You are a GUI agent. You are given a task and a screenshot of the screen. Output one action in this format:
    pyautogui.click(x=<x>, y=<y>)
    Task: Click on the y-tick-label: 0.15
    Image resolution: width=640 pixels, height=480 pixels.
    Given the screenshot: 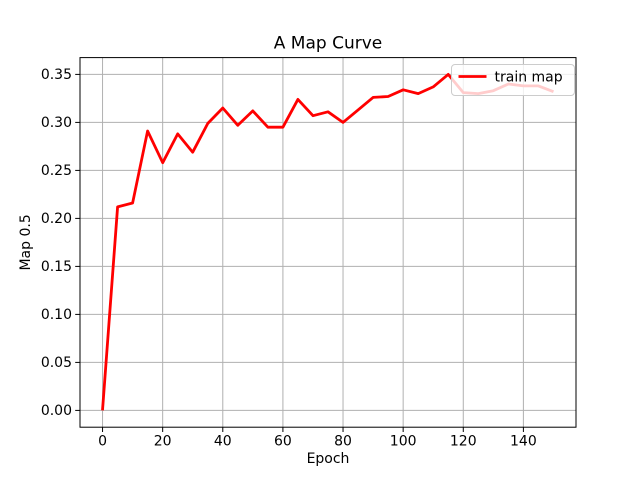 What is the action you would take?
    pyautogui.click(x=56, y=267)
    